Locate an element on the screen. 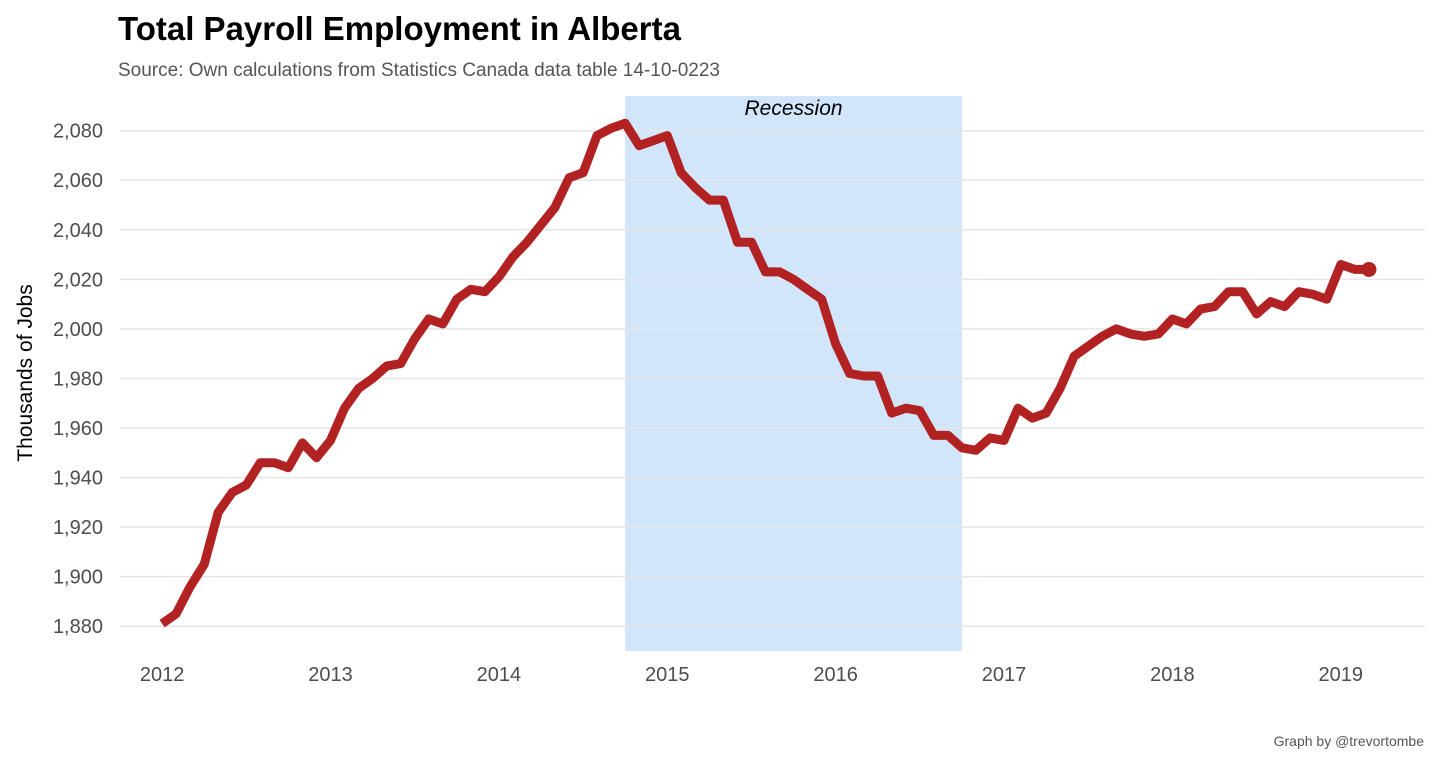  x-axis-ticks: 2012 2013 2014 2015 2016 2017 2018 2019 is located at coordinates (751, 675).